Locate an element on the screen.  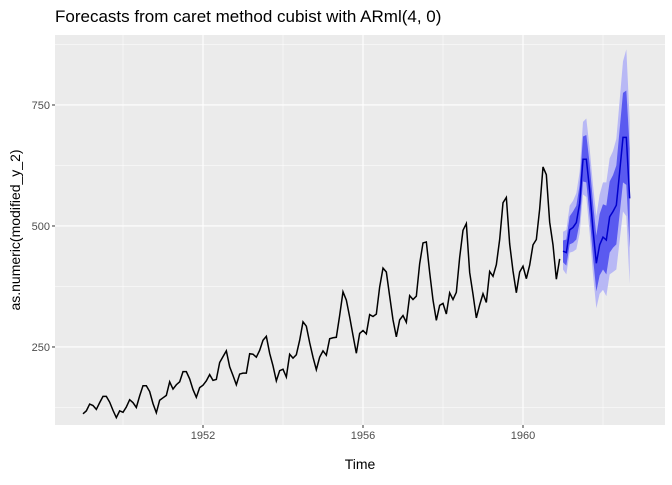
x-tick-label: 1960 is located at coordinates (523, 436).